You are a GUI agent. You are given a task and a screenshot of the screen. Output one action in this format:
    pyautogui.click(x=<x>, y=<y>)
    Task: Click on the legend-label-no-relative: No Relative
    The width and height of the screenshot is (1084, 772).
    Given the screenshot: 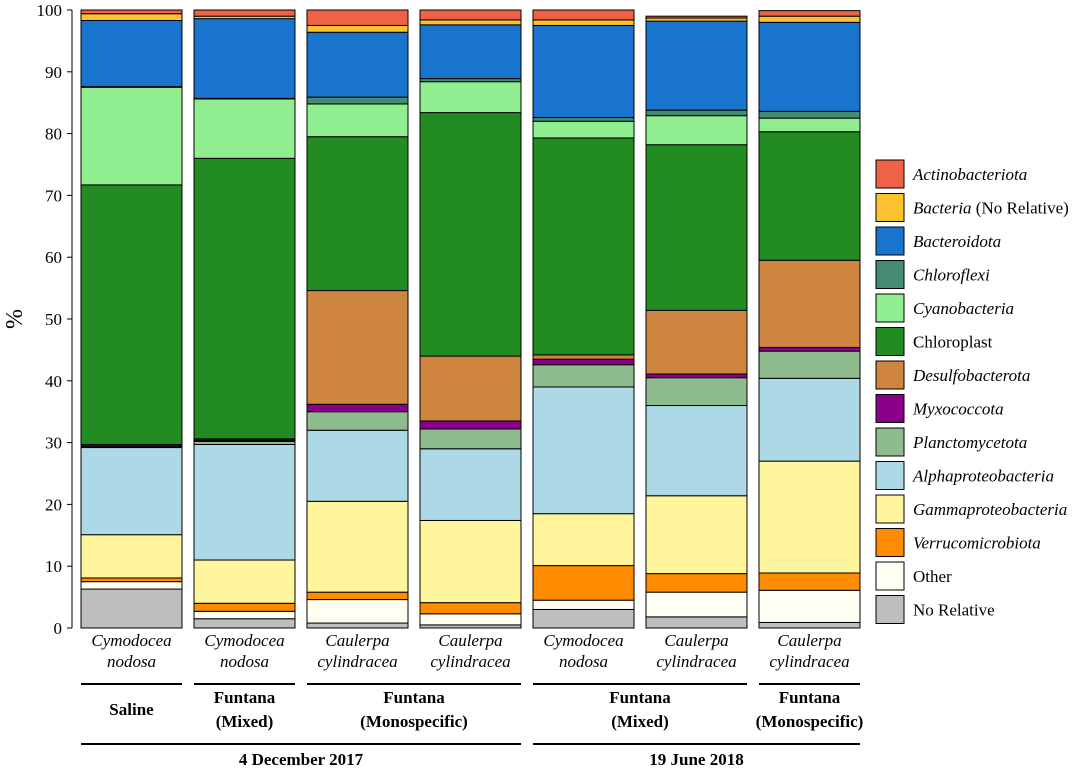 What is the action you would take?
    pyautogui.click(x=954, y=610)
    